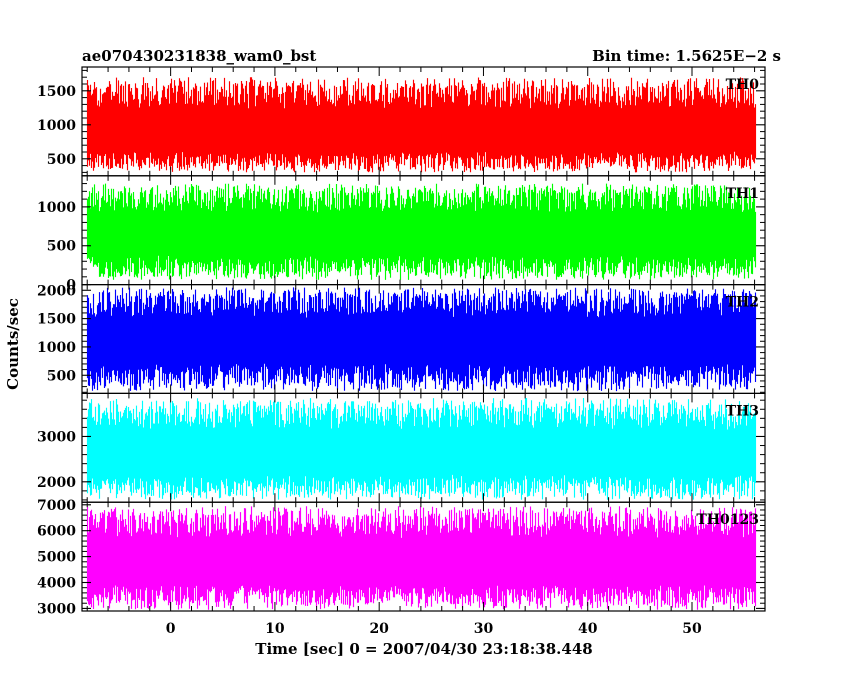  I want to click on x-tick-label: 0, so click(171, 629).